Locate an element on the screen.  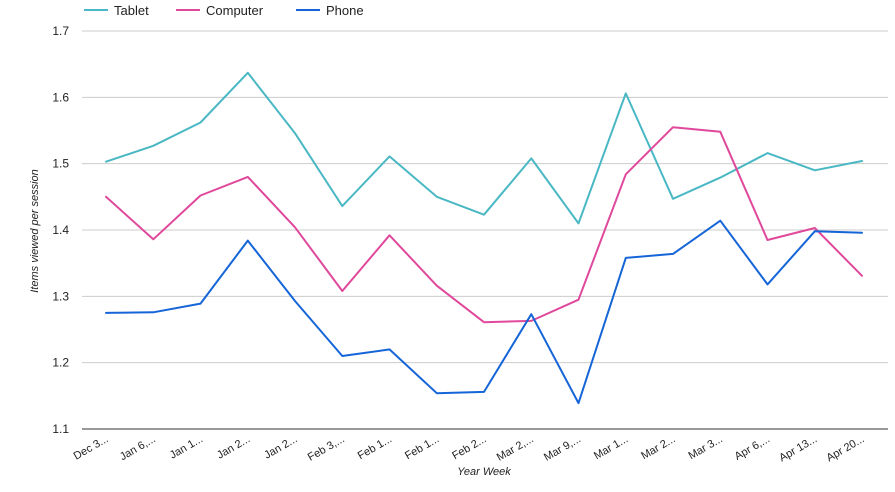
y-axis-ticks: 1.1 1.2 1.3 1.4 1.5 1.6 1.7 is located at coordinates (60, 230).